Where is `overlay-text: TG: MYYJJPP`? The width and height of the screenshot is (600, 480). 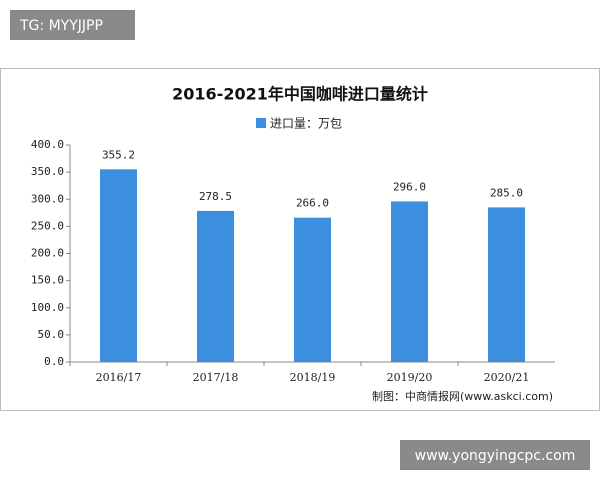 overlay-text: TG: MYYJJPP is located at coordinates (61, 26).